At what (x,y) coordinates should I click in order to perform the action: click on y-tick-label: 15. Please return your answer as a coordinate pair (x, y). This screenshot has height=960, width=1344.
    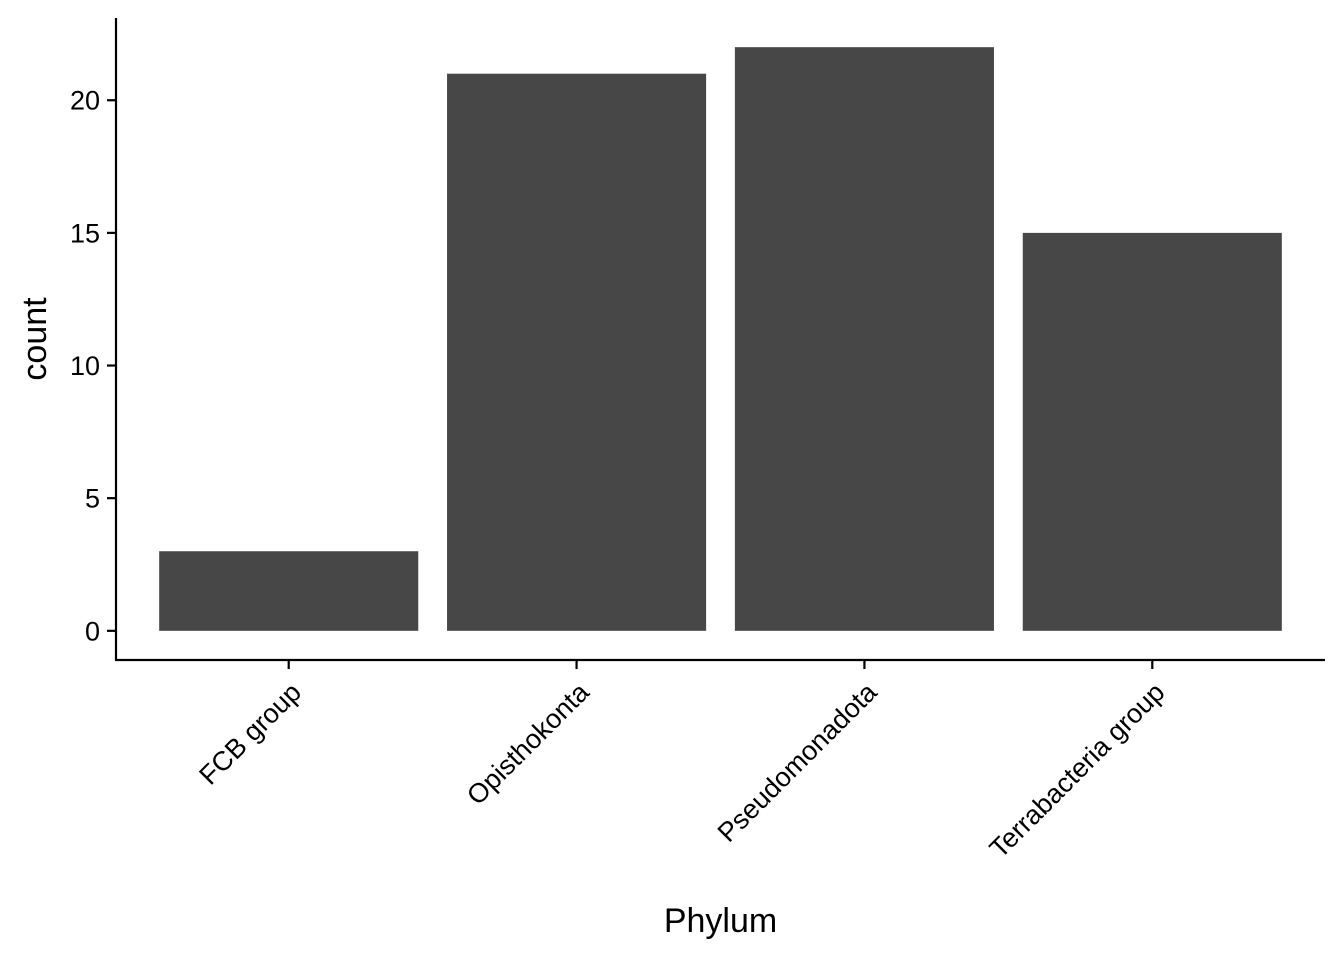
    Looking at the image, I should click on (85, 233).